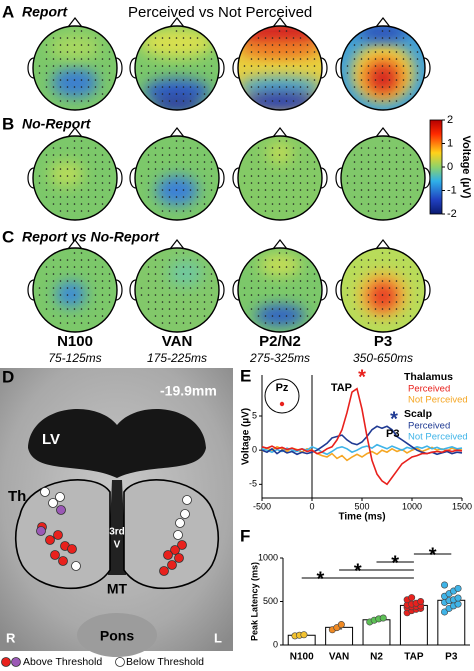  I want to click on third-ventricle, so click(117, 527).